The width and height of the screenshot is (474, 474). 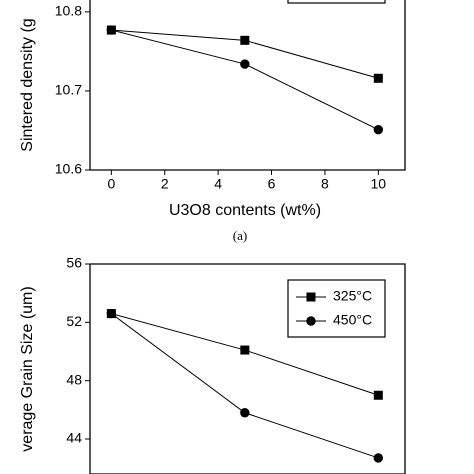 What do you see at coordinates (165, 184) in the screenshot?
I see `x-tick-label: 2` at bounding box center [165, 184].